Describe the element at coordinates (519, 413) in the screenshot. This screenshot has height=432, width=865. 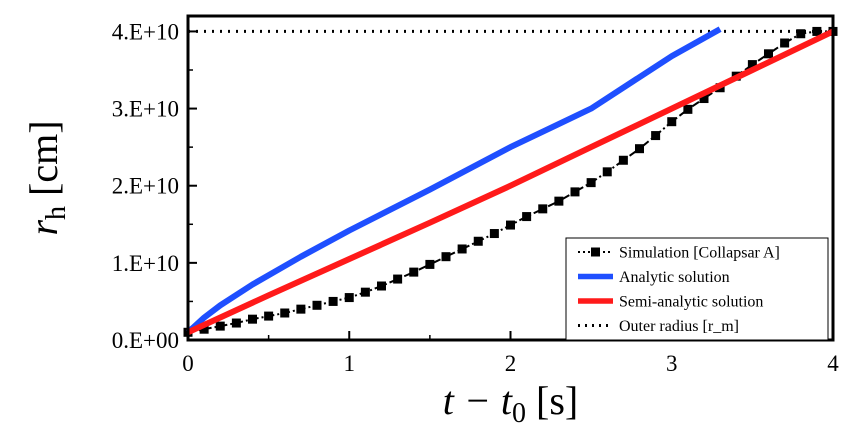
I see `x-axis-title-sub: 0` at that location.